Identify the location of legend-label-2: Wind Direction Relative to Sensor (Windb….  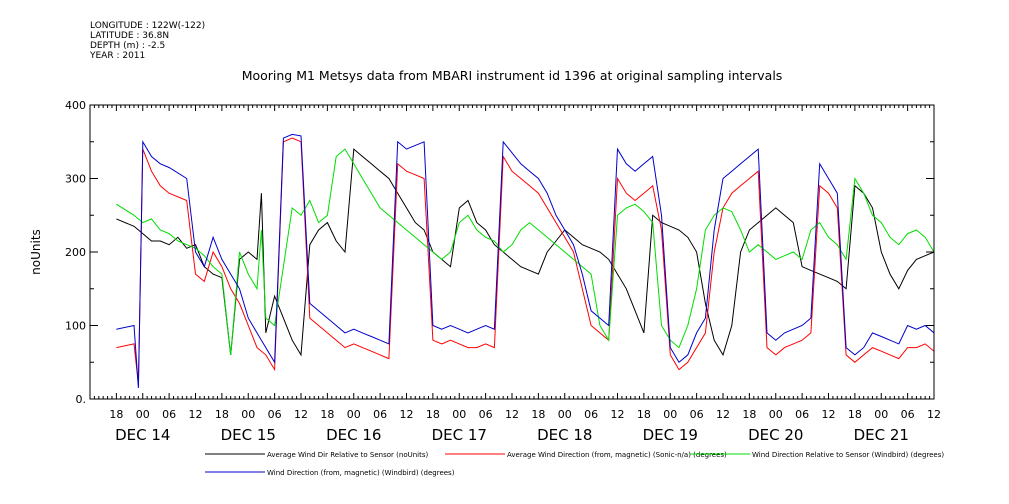
(848, 455).